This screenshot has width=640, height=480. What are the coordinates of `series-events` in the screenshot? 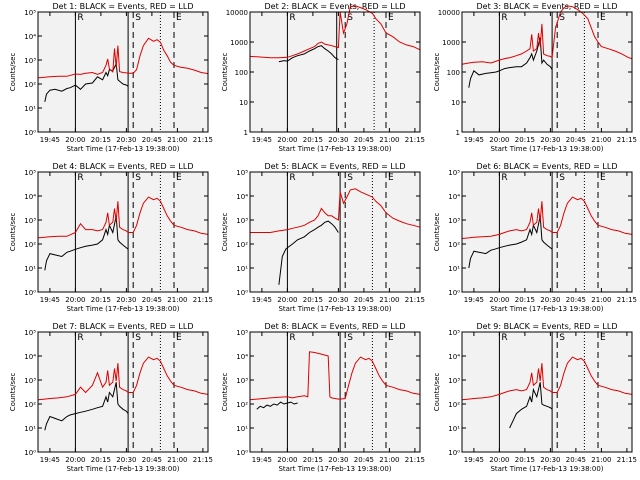 It's located at (277, 405).